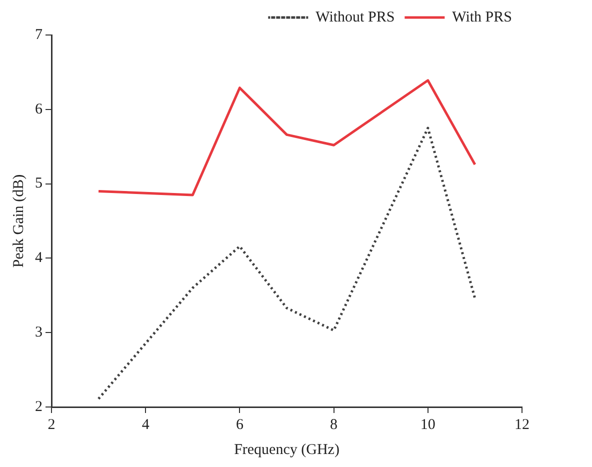  What do you see at coordinates (146, 424) in the screenshot?
I see `x-tick-label: 4` at bounding box center [146, 424].